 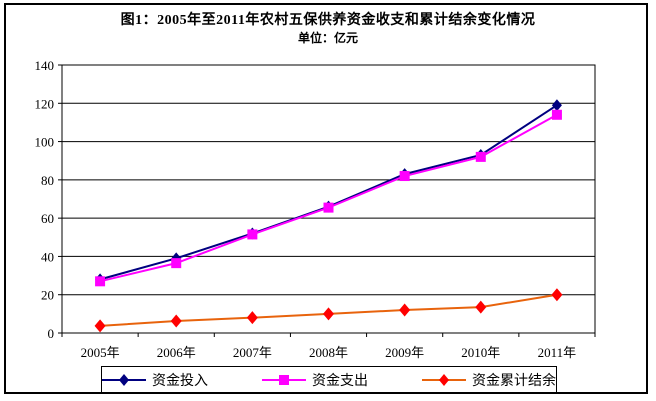 I want to click on y-axis-tick-label: 0, so click(x=51, y=333).